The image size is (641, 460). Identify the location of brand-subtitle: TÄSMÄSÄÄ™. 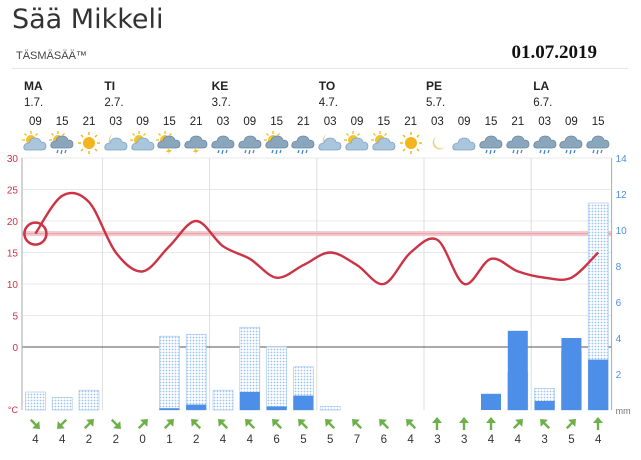
(51, 56).